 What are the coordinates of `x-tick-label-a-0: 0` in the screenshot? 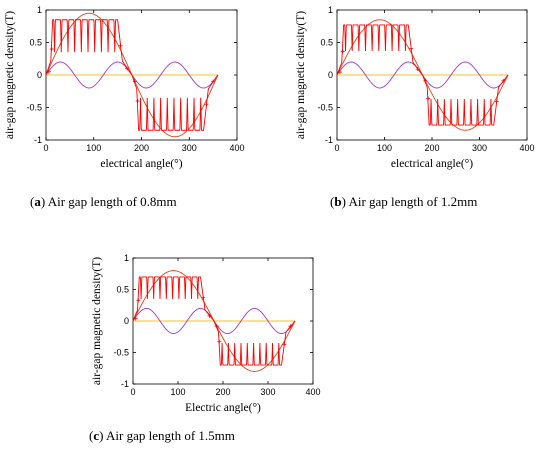 It's located at (45, 148).